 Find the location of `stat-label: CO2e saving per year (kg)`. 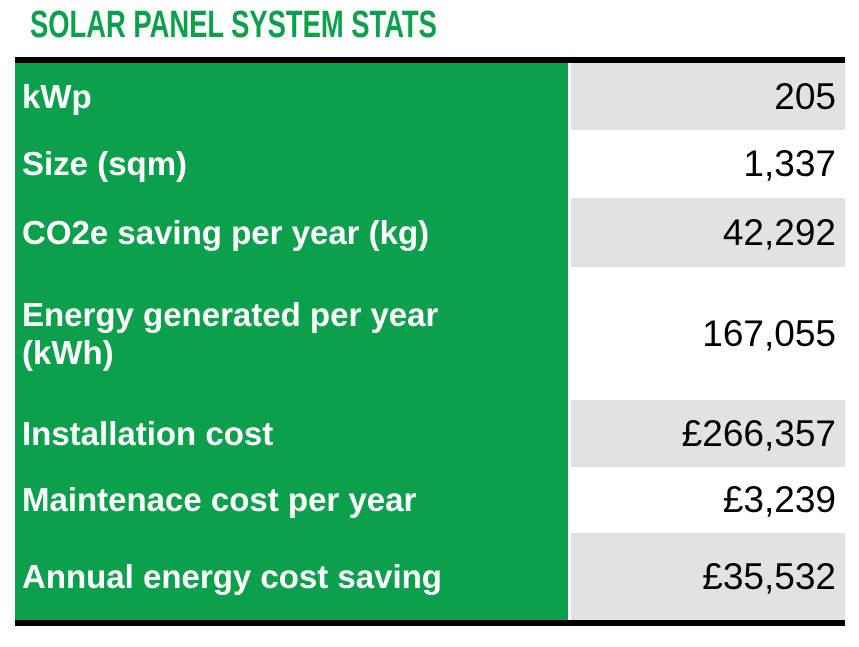

stat-label: CO2e saving per year (kg) is located at coordinates (291, 232).